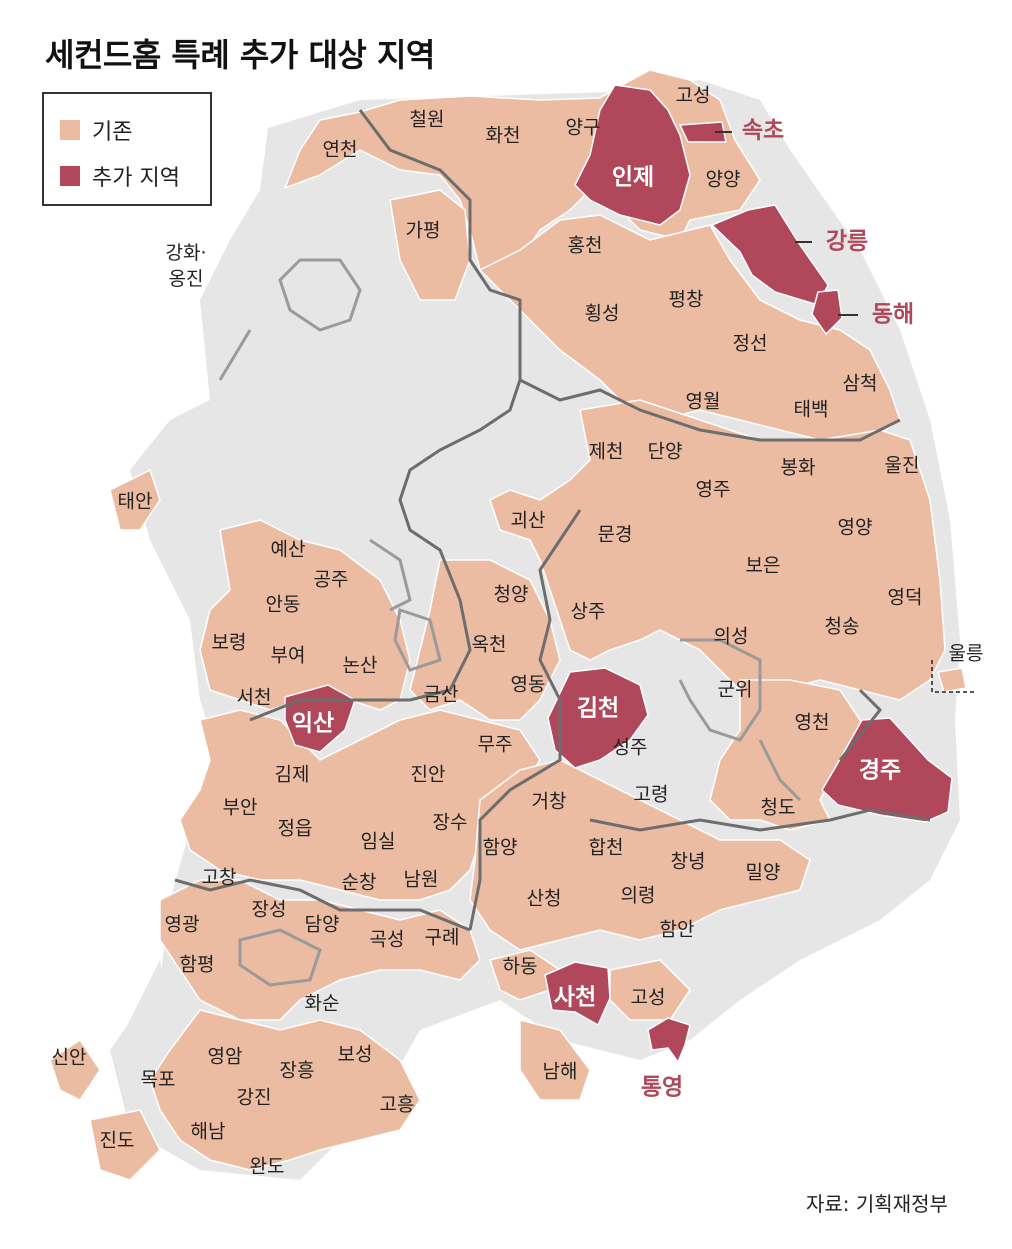 This screenshot has width=1012, height=1249. Describe the element at coordinates (292, 775) in the screenshot. I see `region-label-existing: 김제` at that location.